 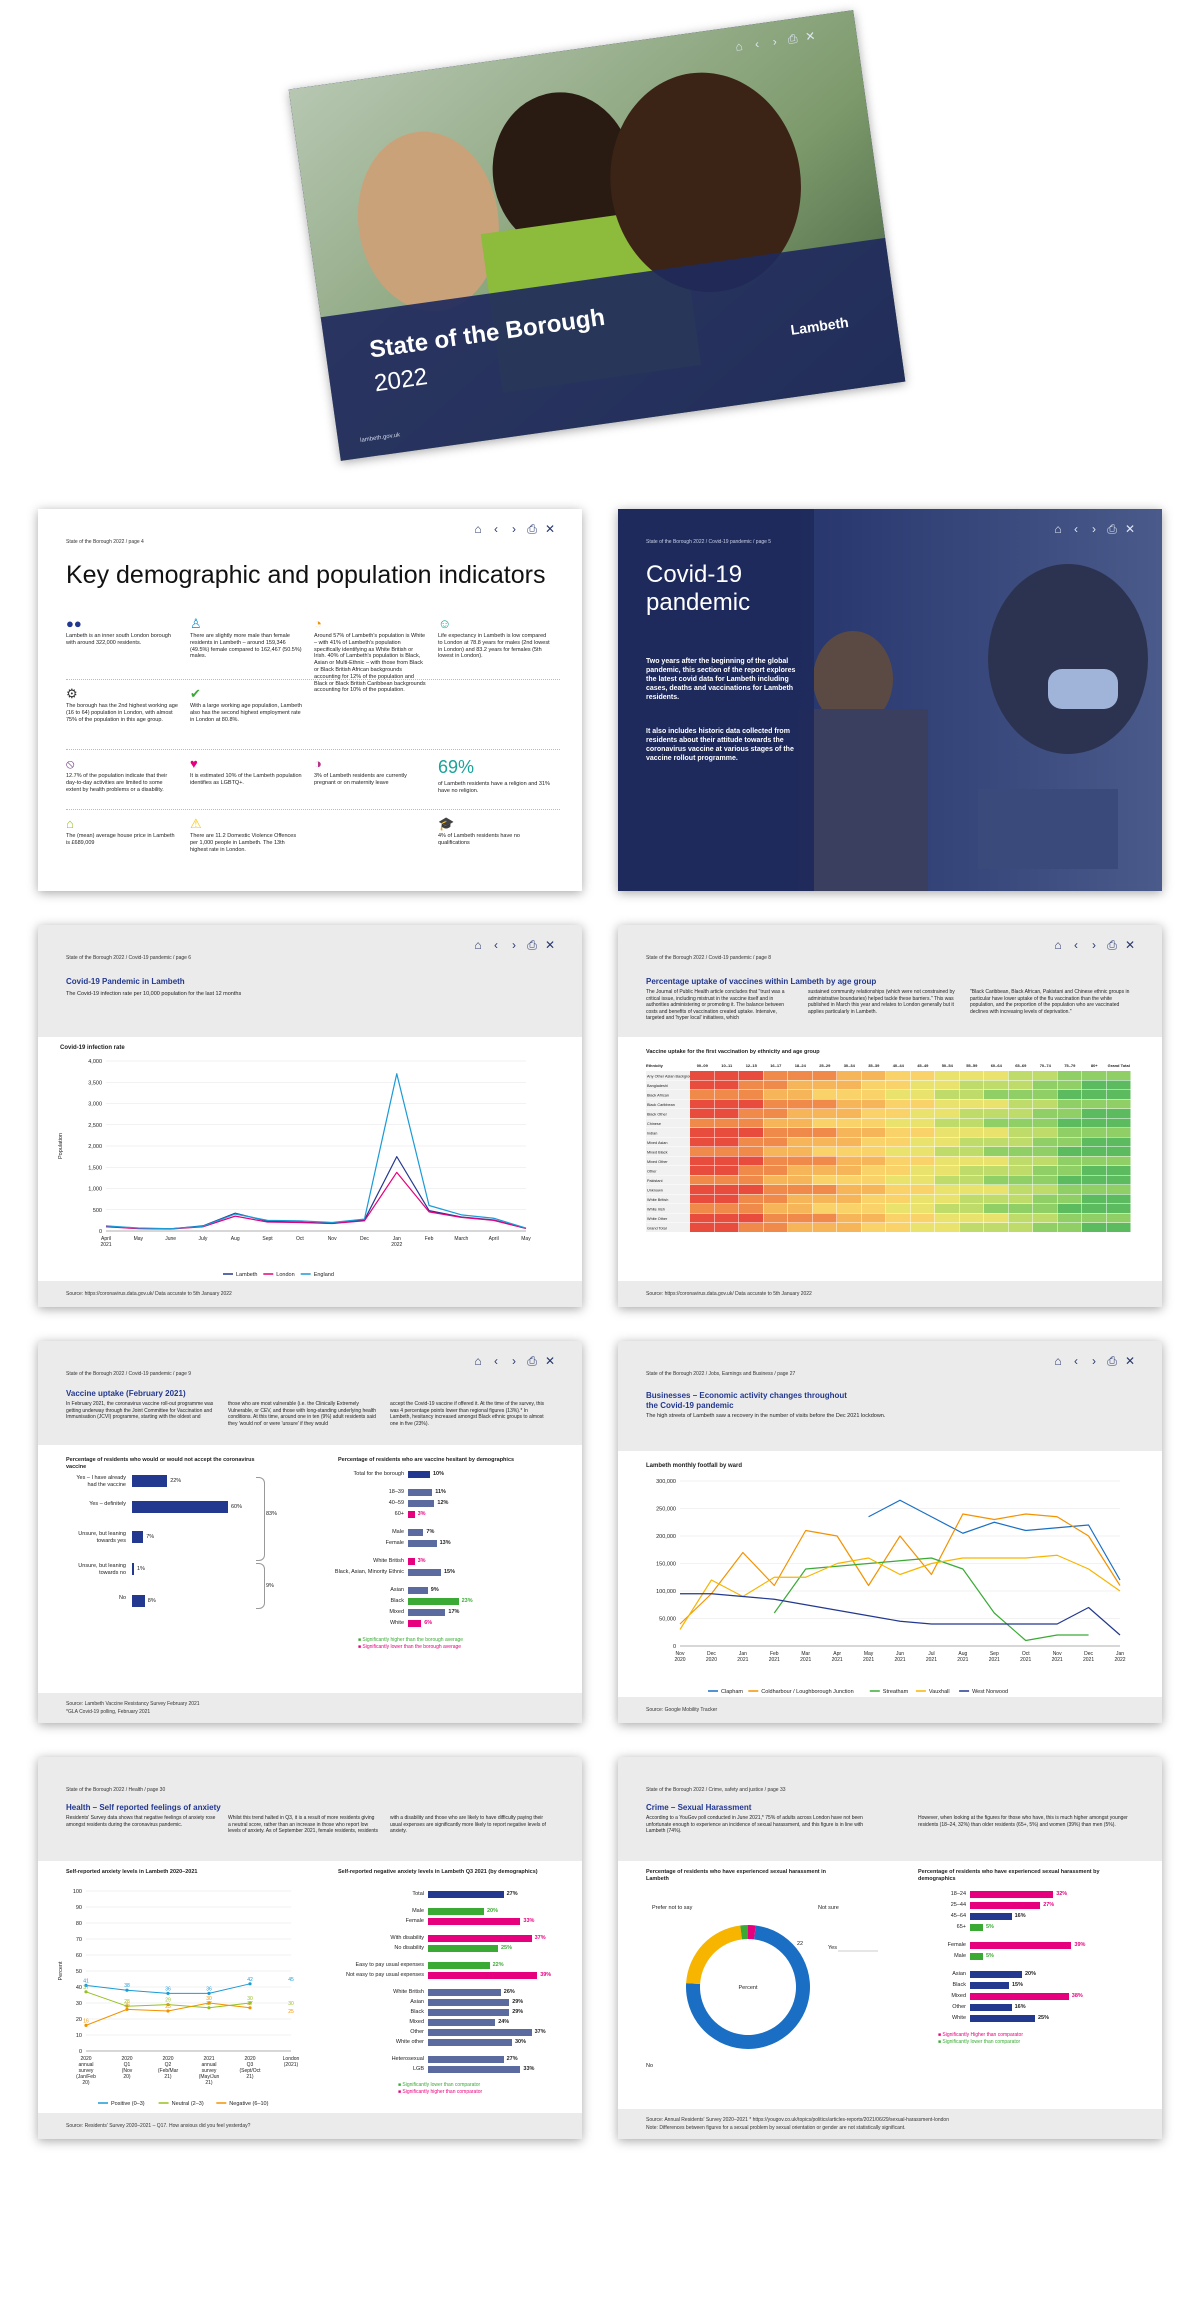 What do you see at coordinates (1077, 1996) in the screenshot?
I see `bar-value: 38%` at bounding box center [1077, 1996].